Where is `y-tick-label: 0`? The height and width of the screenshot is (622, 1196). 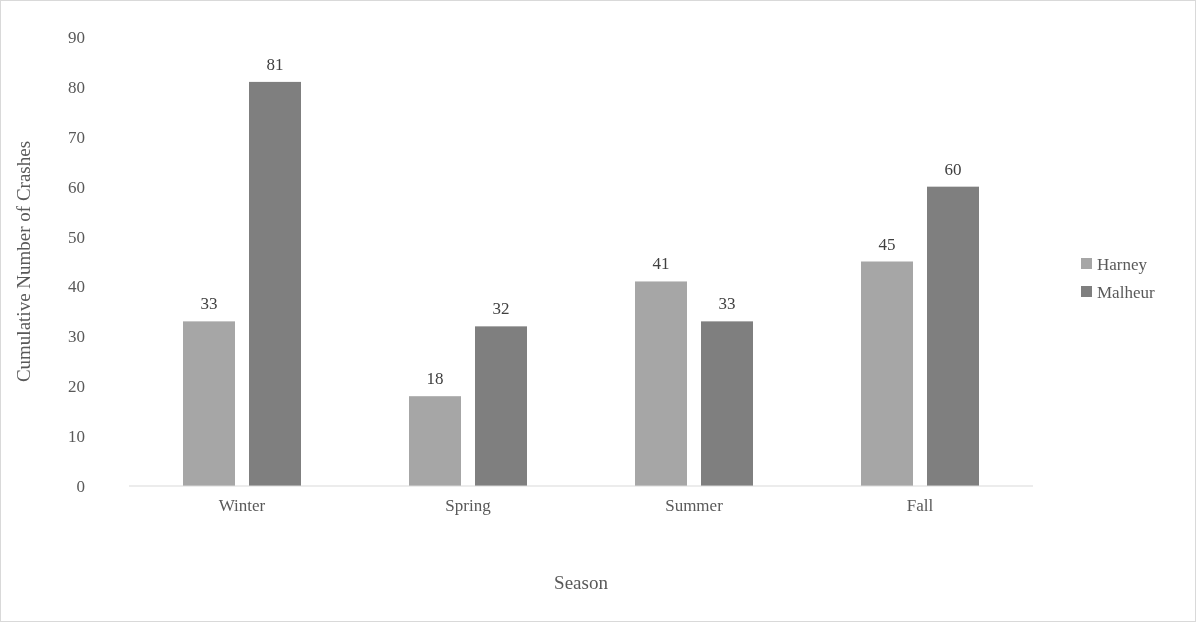
y-tick-label: 0 is located at coordinates (80, 486).